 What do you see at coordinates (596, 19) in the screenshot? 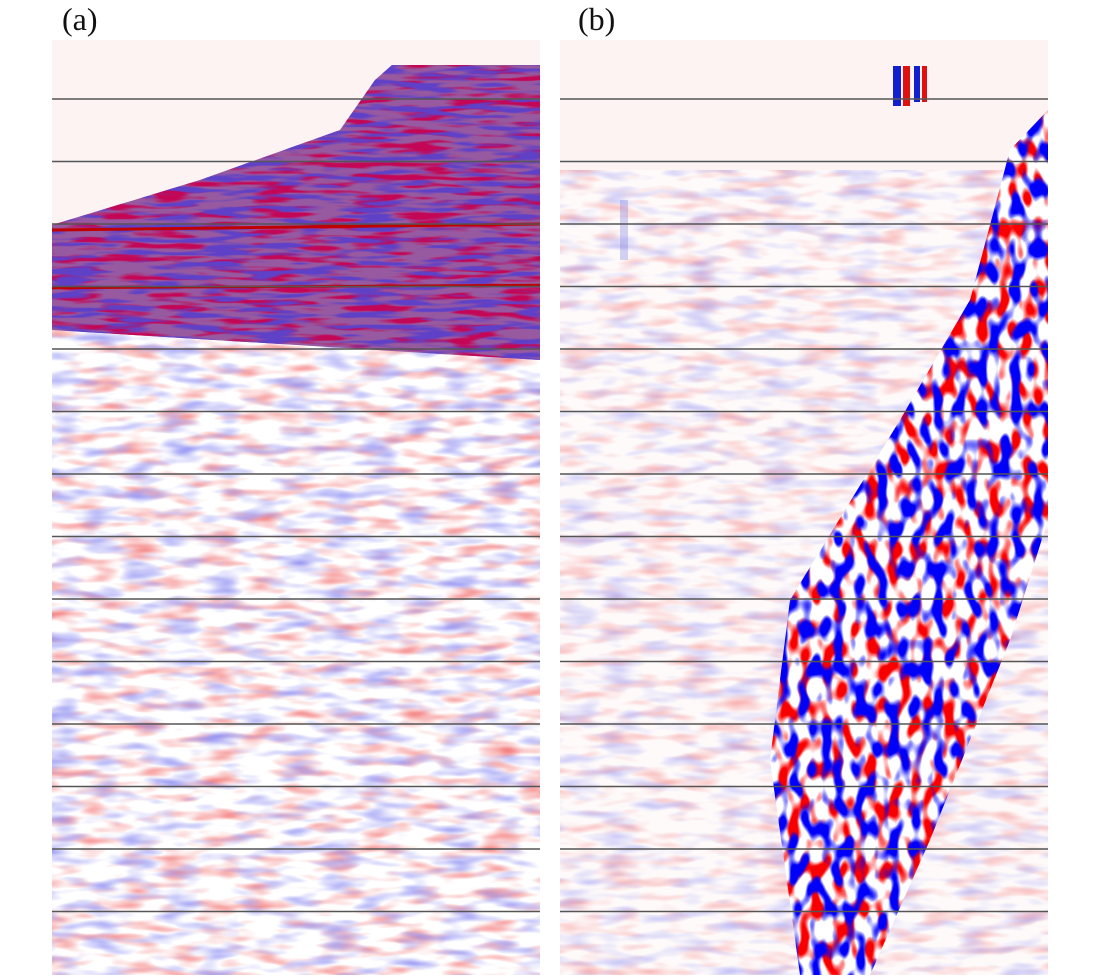
I see `panel-label: (b)` at bounding box center [596, 19].